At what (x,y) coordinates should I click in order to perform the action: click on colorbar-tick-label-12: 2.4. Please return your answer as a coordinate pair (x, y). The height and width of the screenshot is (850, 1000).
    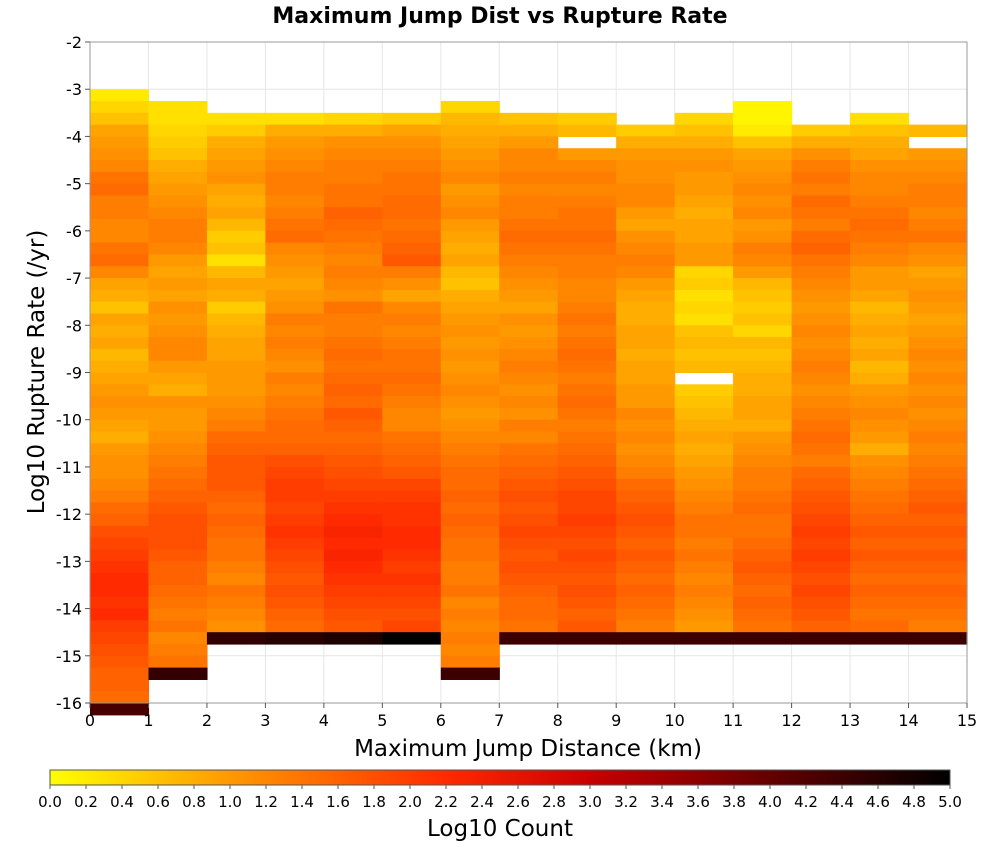
    Looking at the image, I should click on (482, 802).